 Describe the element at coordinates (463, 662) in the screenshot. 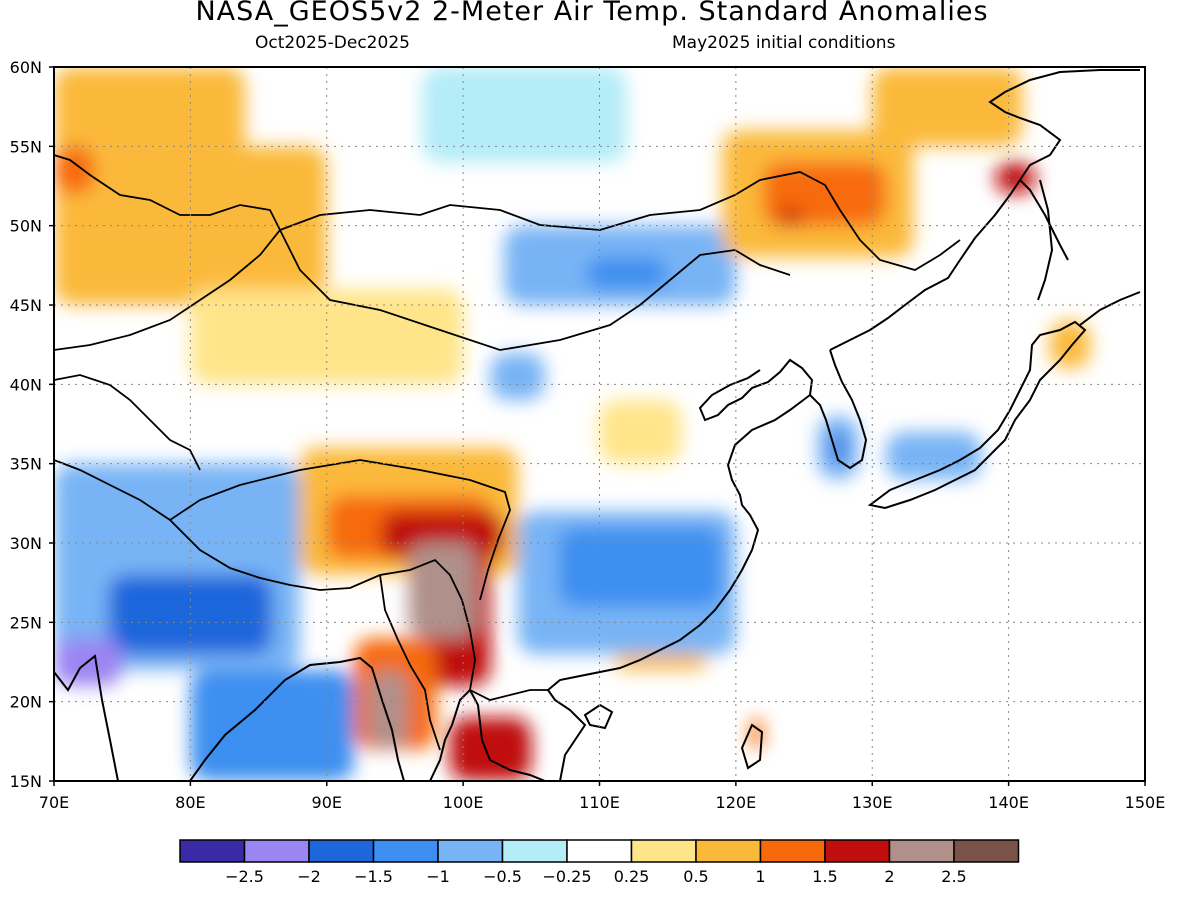

I see `border-se-asia` at that location.